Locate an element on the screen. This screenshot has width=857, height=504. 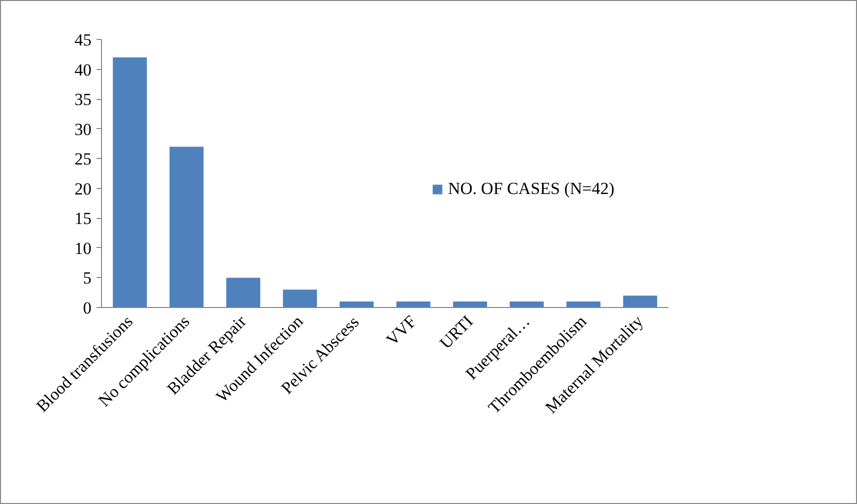
y-tick-label: 45 is located at coordinates (83, 40).